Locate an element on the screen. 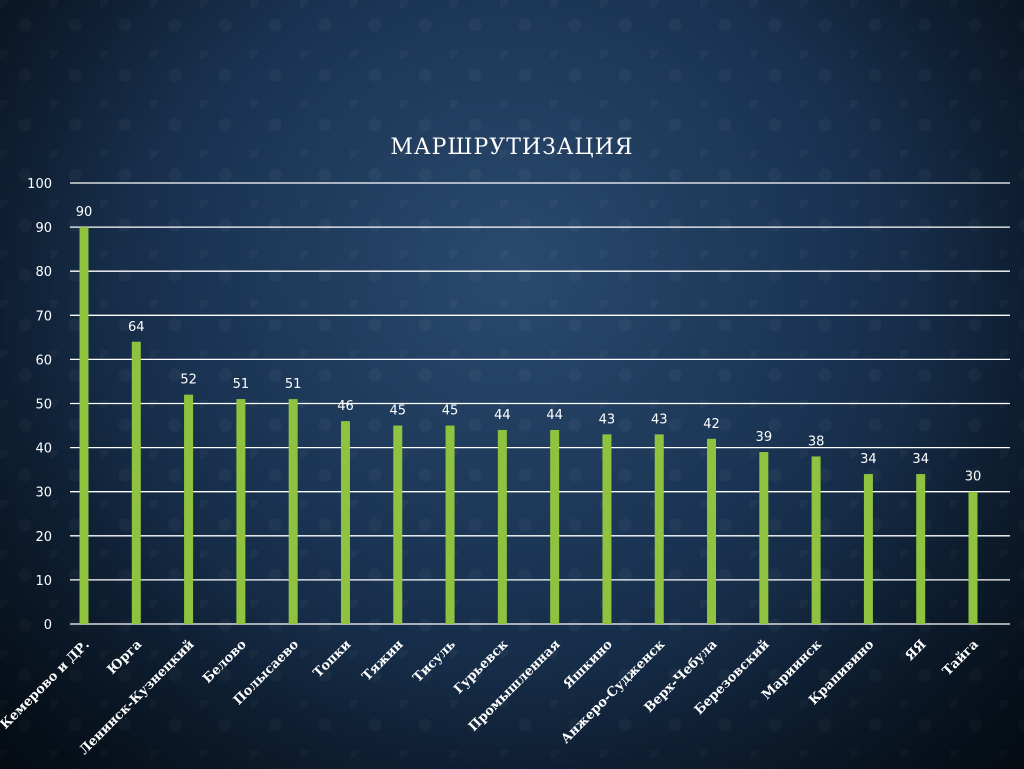 This screenshot has height=769, width=1024. y-tick-label: 50 is located at coordinates (43, 405).